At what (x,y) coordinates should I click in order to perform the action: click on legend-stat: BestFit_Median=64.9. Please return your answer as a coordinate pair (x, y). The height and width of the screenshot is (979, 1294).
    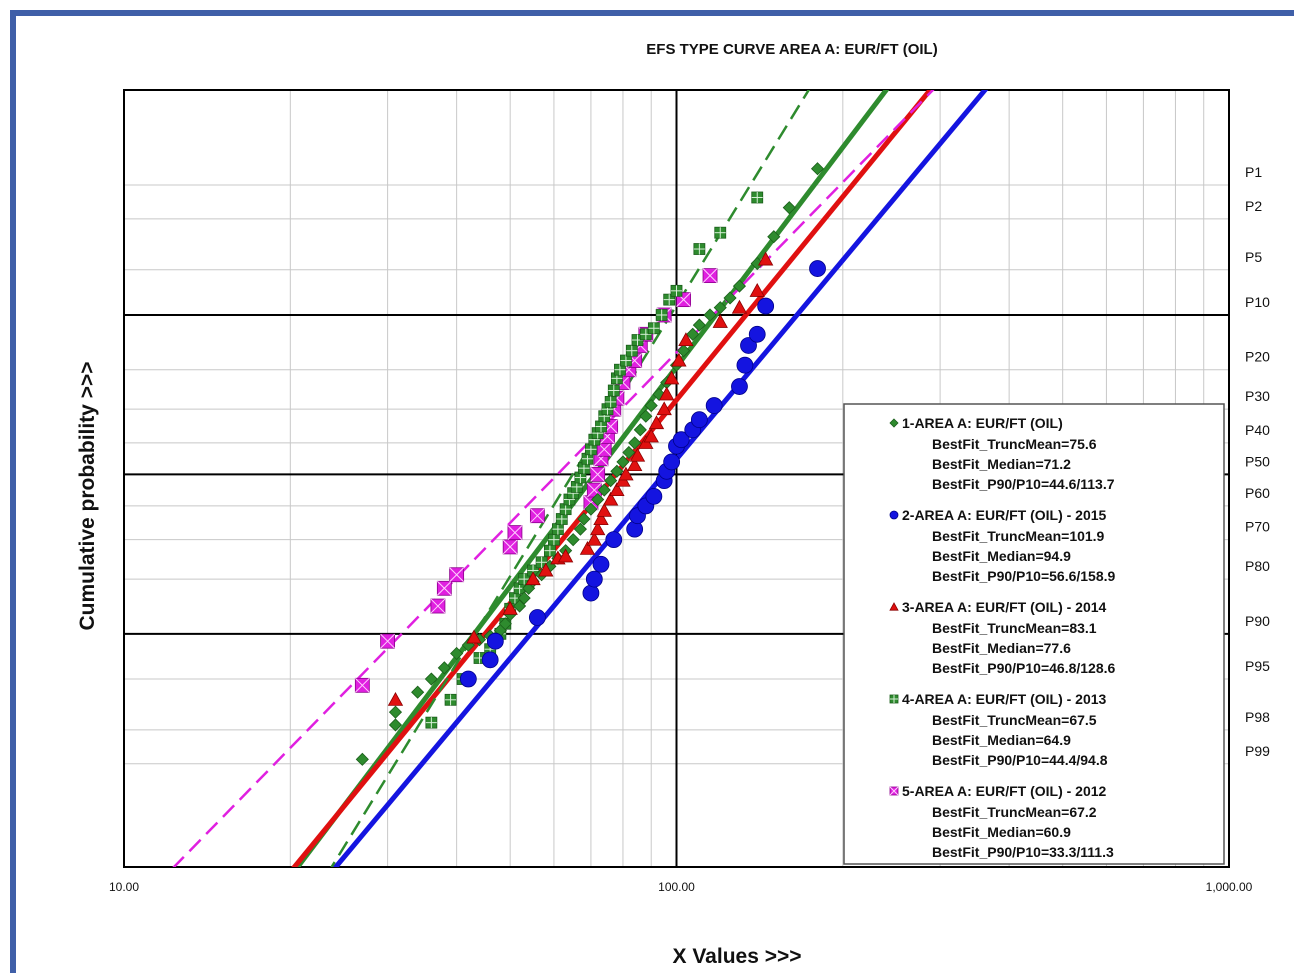
    Looking at the image, I should click on (1001, 740).